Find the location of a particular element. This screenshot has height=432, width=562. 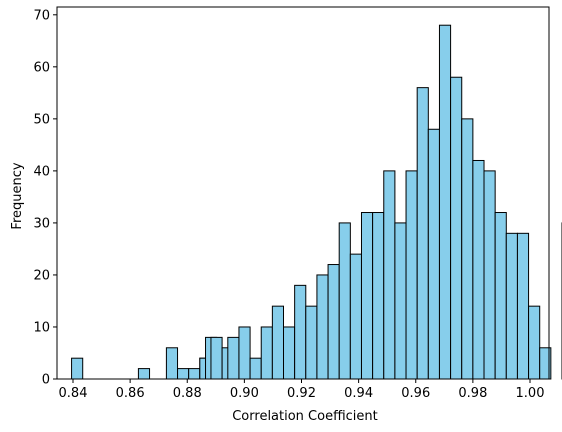

y-tick-label: 20 is located at coordinates (41, 275).